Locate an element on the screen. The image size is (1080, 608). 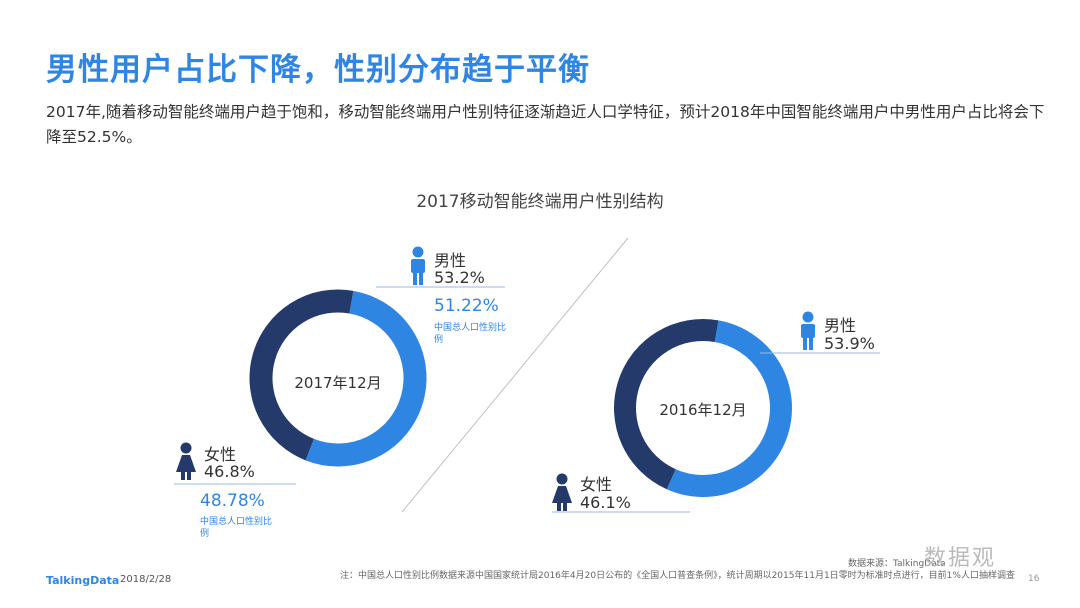
male-value-label-2016: 53.9% is located at coordinates (849, 343).